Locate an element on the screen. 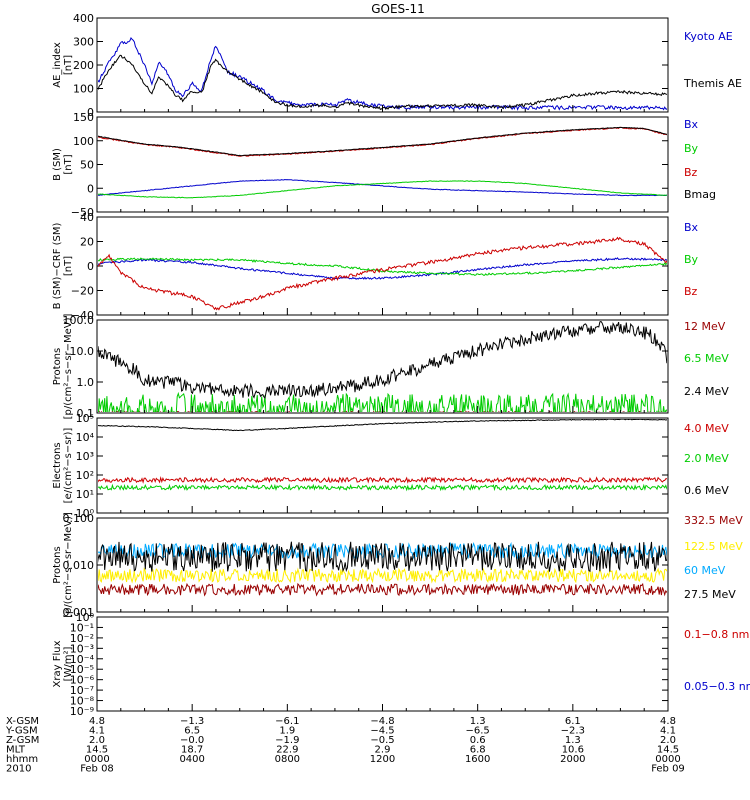  y-tick-label: 10⁻³ is located at coordinates (82, 648).